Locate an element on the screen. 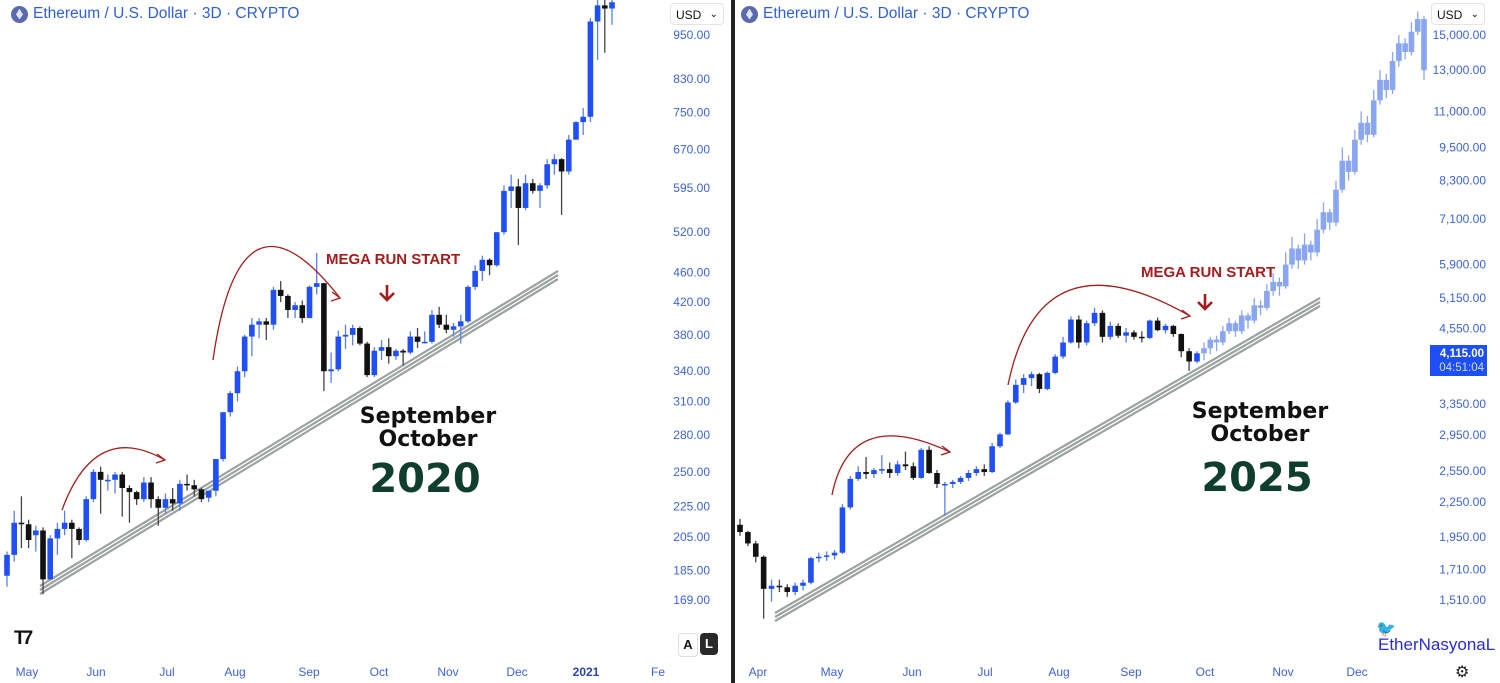 The height and width of the screenshot is (683, 1500). left-currency-select: USD ⌄ is located at coordinates (697, 14).